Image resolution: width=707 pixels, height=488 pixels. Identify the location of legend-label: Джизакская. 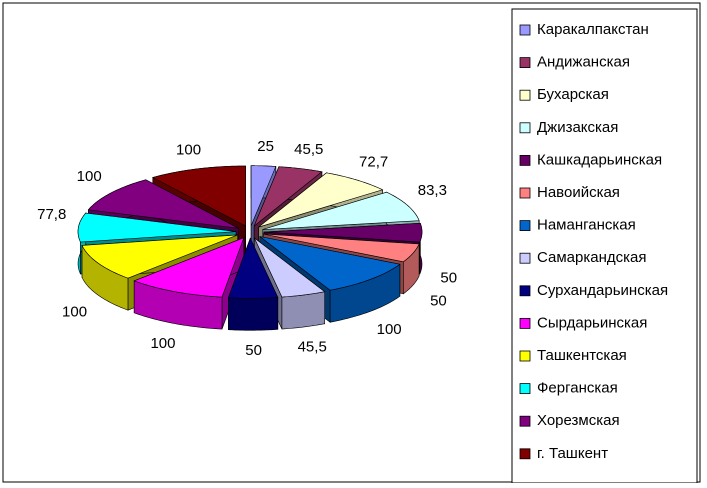
(577, 127).